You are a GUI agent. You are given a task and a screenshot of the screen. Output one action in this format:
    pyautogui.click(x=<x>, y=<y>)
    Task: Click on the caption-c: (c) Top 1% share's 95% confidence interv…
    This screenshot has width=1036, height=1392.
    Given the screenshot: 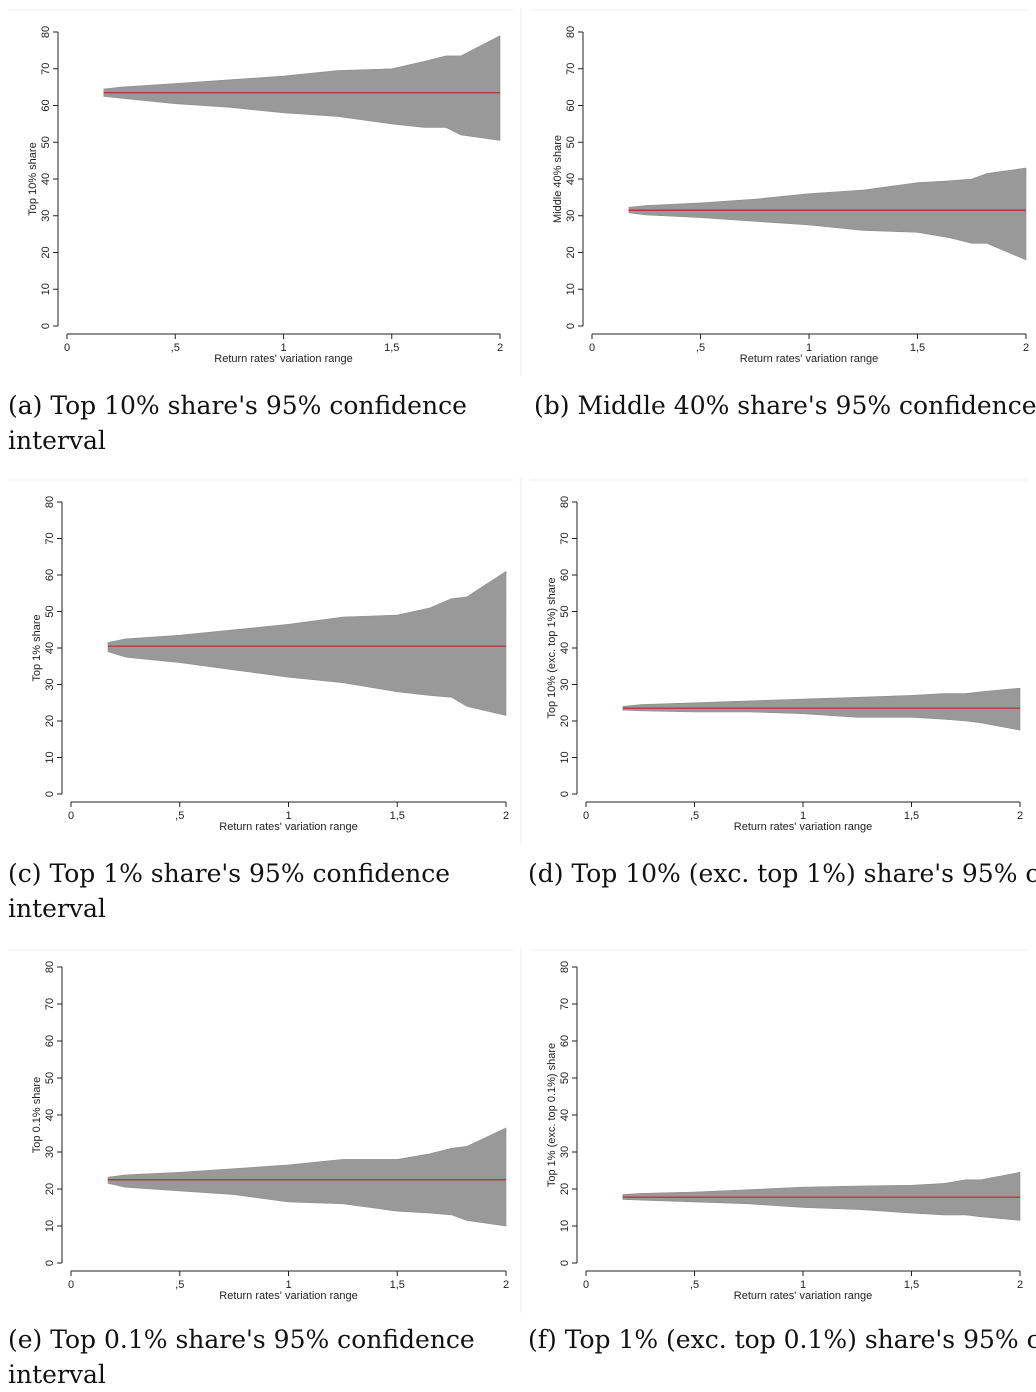 What is the action you would take?
    pyautogui.click(x=229, y=891)
    